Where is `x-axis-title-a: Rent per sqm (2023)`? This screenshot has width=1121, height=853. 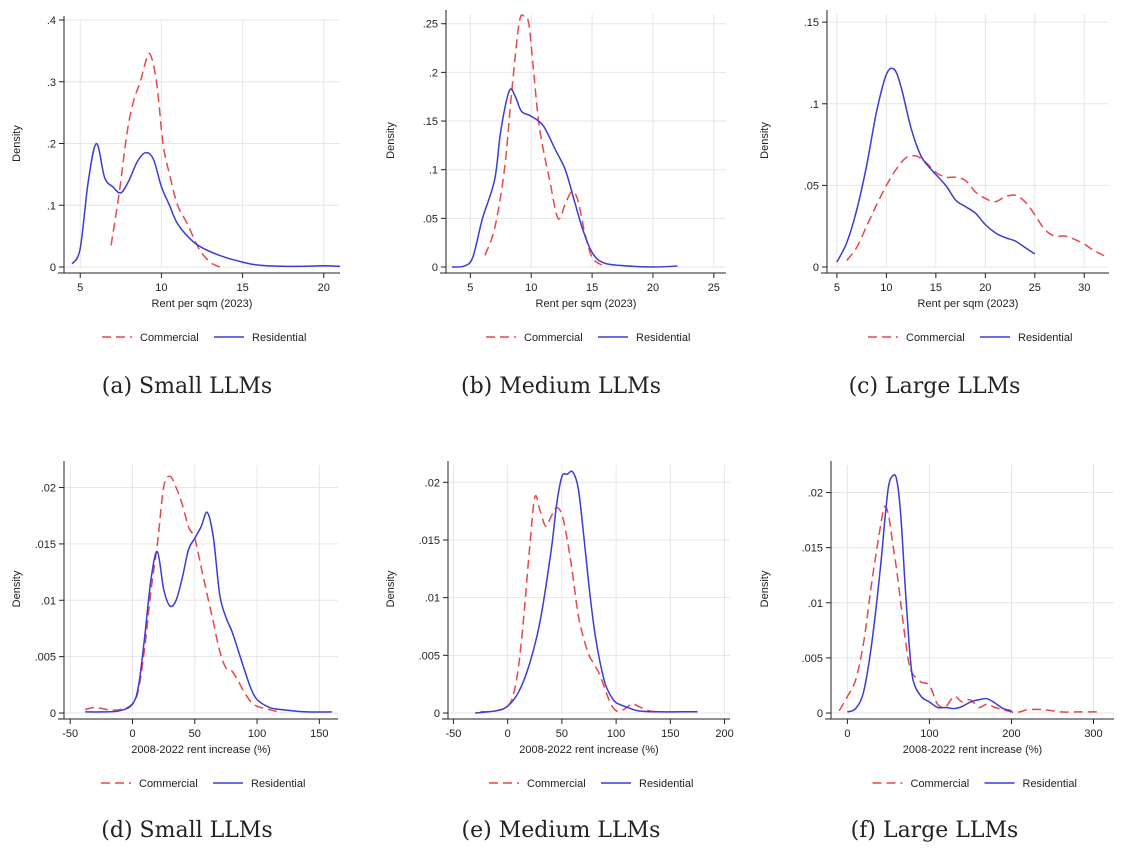
x-axis-title-a: Rent per sqm (2023) is located at coordinates (202, 304).